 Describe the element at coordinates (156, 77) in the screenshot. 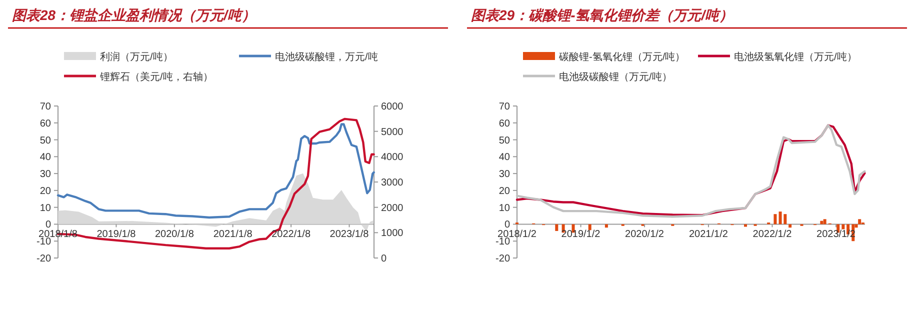

I see `legend-label: 锂辉石（美元/吨，右轴）` at that location.